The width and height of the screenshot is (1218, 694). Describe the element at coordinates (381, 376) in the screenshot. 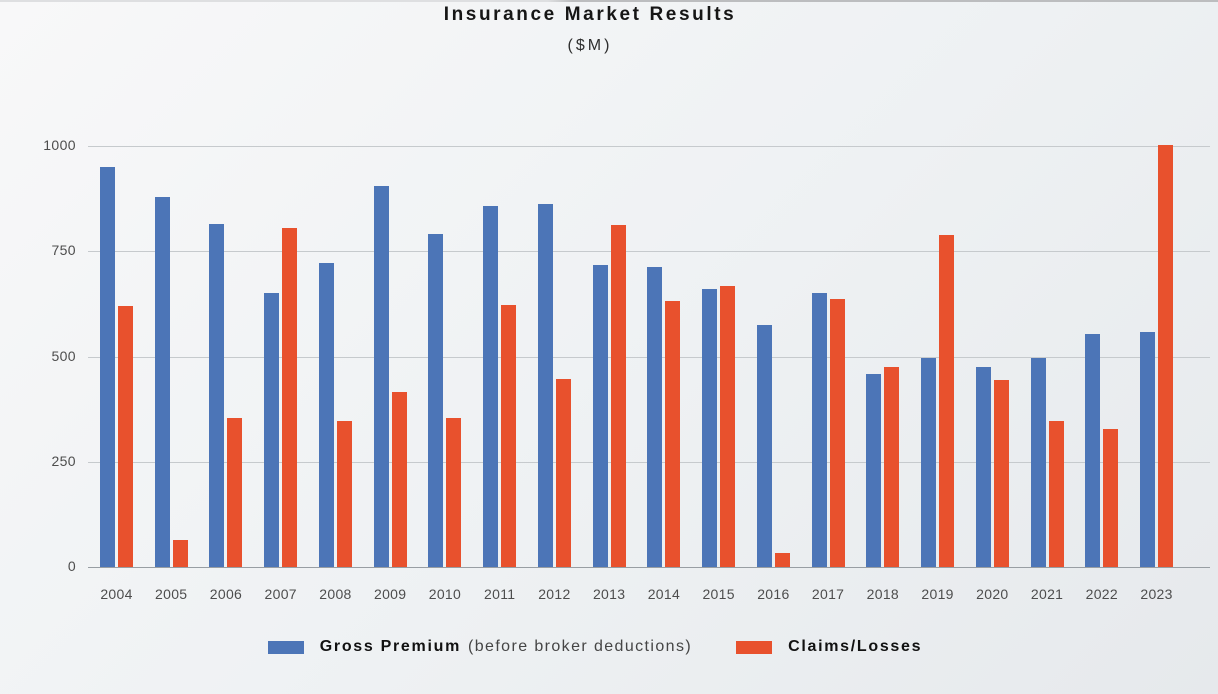

I see `bar-gross-premium-2009` at that location.